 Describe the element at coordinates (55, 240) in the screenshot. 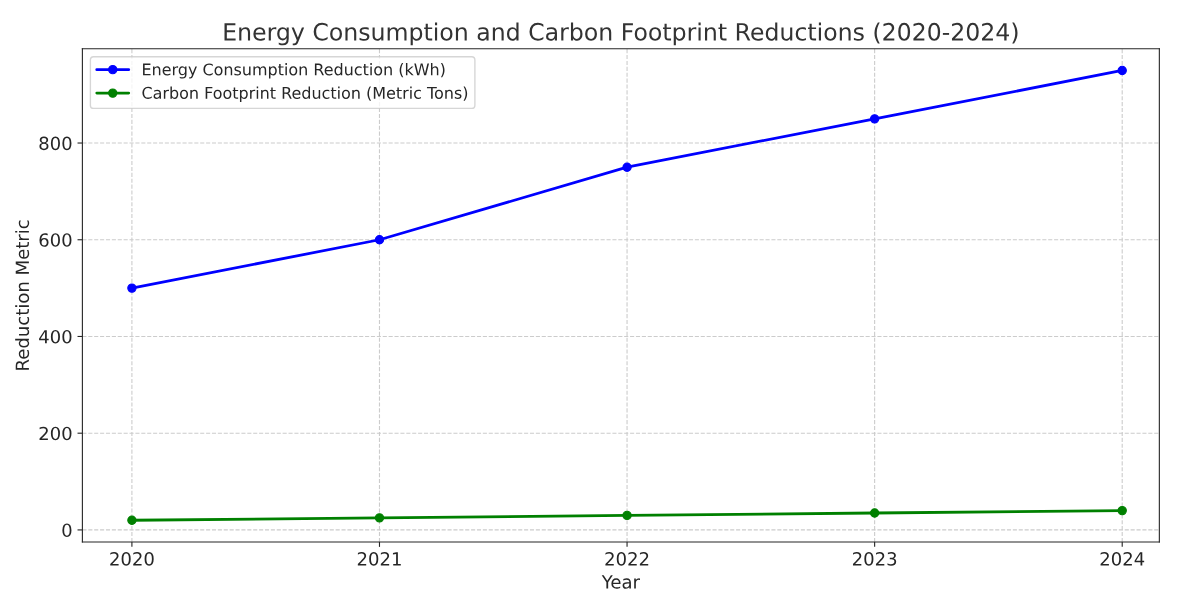

I see `y-tick-label: 600` at that location.